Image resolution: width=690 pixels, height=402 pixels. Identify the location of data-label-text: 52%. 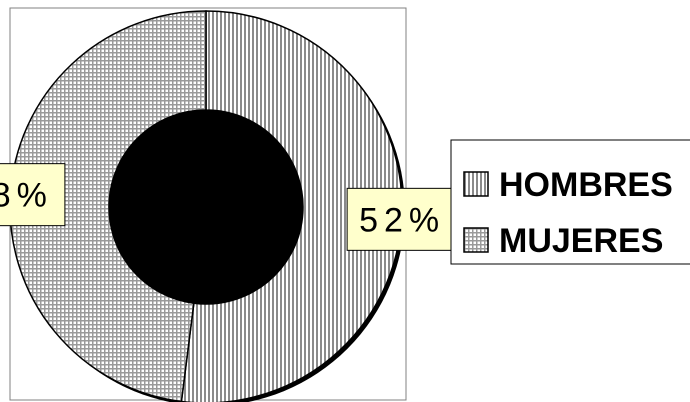
(402, 220).